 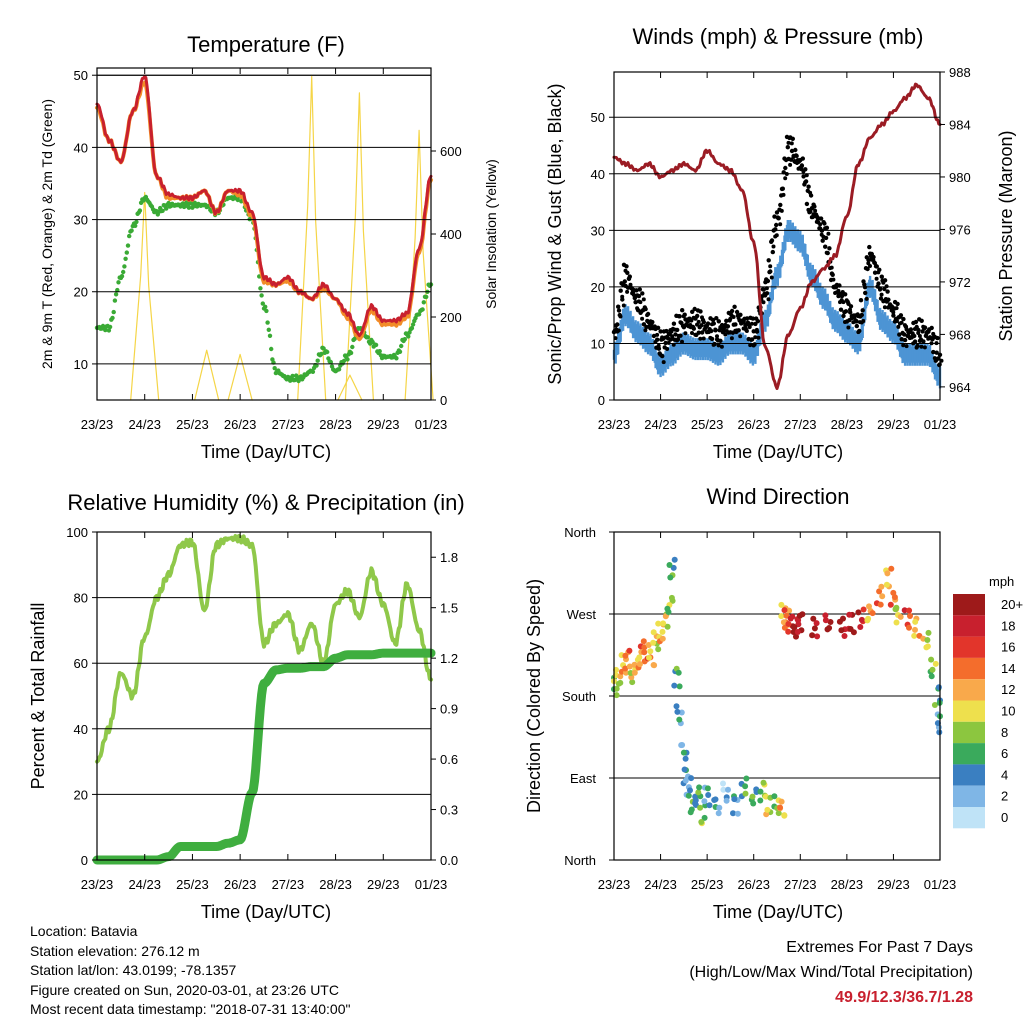 I want to click on humidity-xtick-label: 28/23, so click(x=335, y=884).